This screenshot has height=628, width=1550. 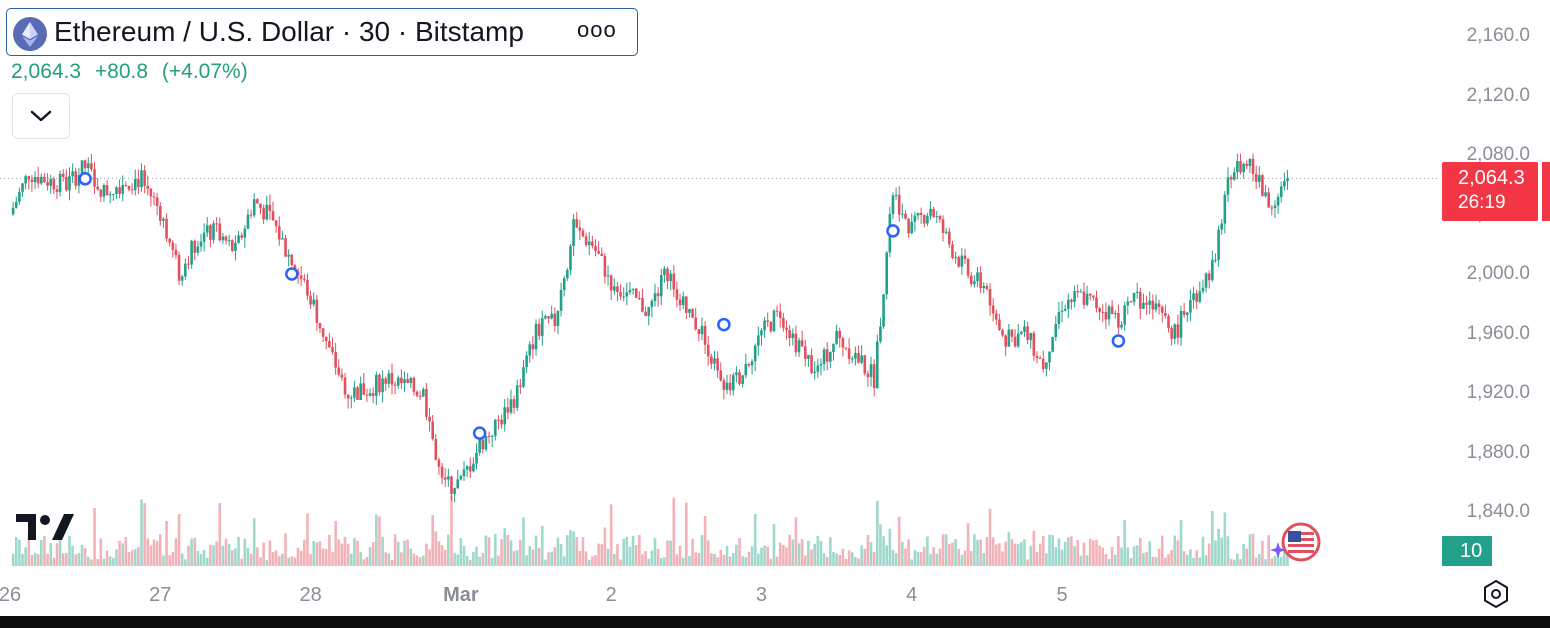 What do you see at coordinates (1294, 542) in the screenshot?
I see `economic-calendar-flag-icon` at bounding box center [1294, 542].